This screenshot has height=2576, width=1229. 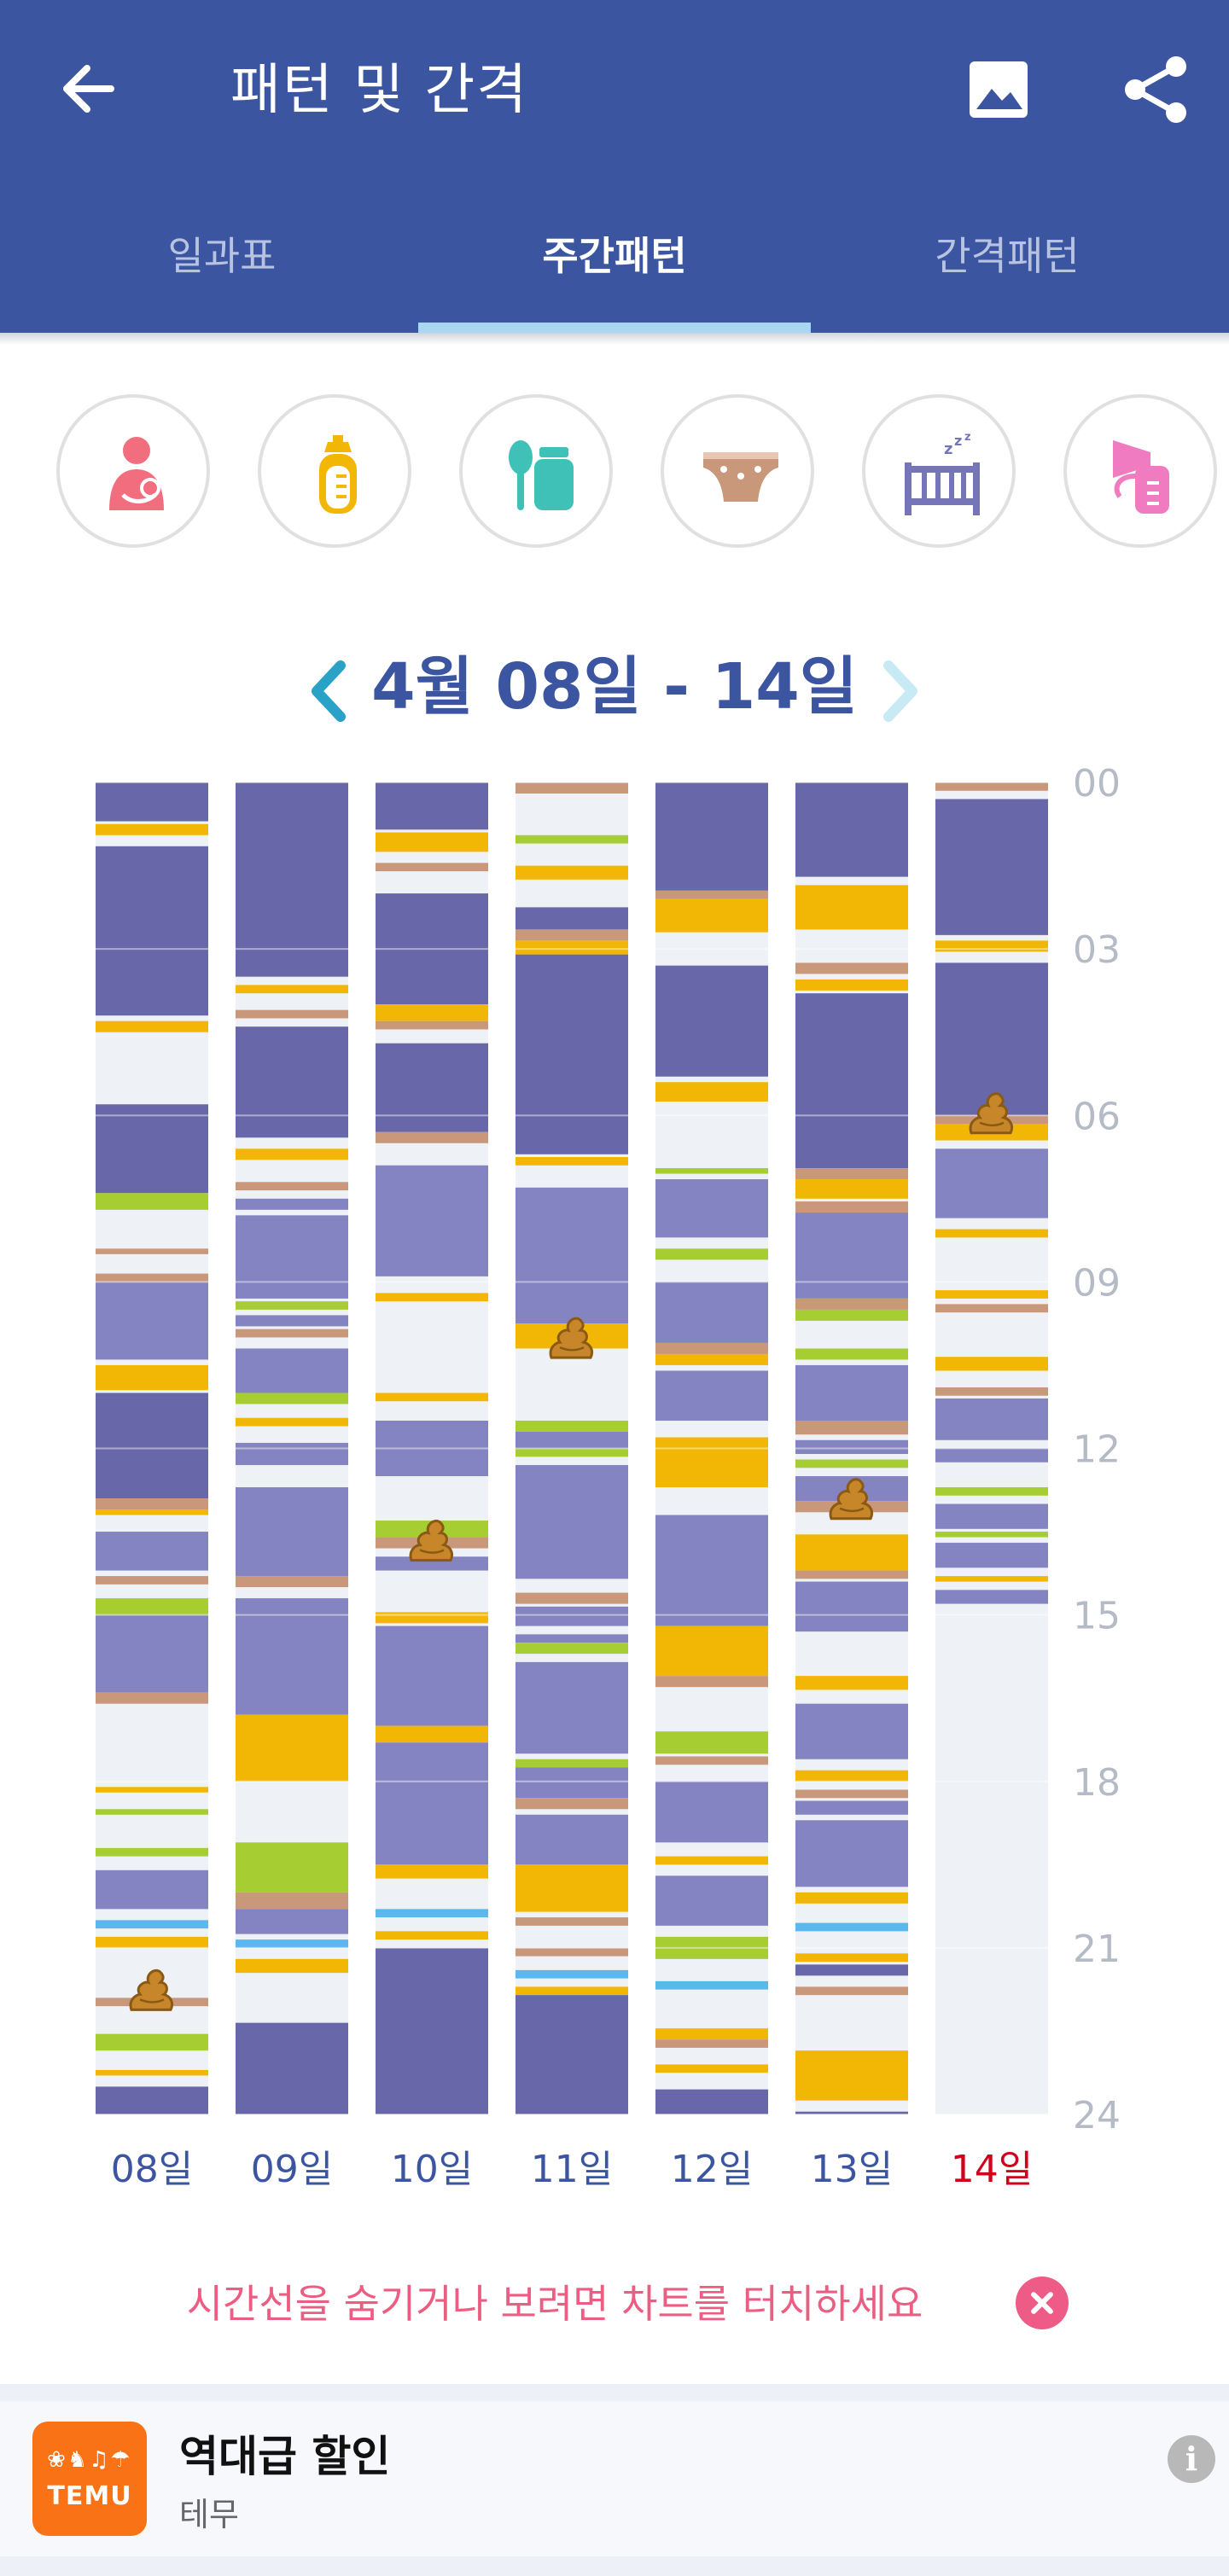 I want to click on diaper-icon, so click(x=740, y=477).